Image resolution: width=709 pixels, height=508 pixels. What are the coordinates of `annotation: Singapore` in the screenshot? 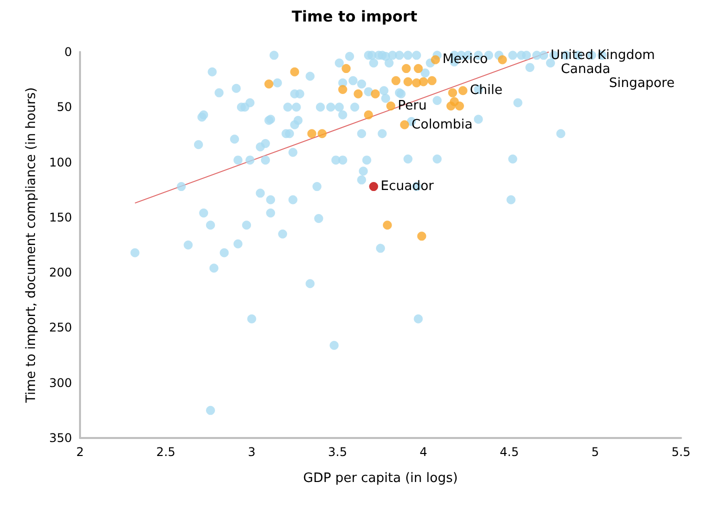 It's located at (642, 83).